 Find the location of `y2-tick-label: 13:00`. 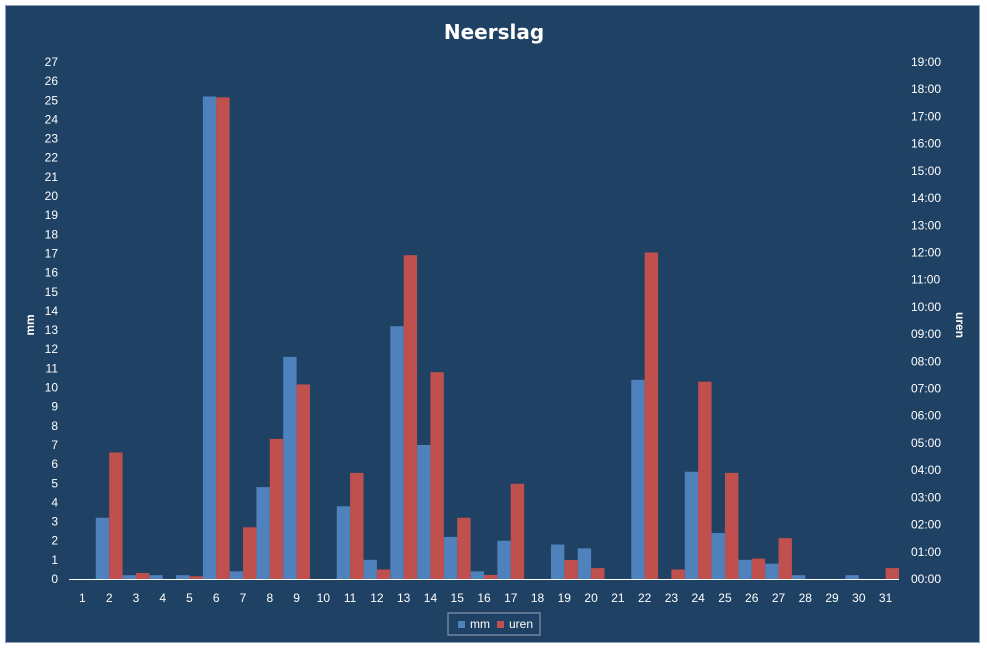

y2-tick-label: 13:00 is located at coordinates (926, 225).